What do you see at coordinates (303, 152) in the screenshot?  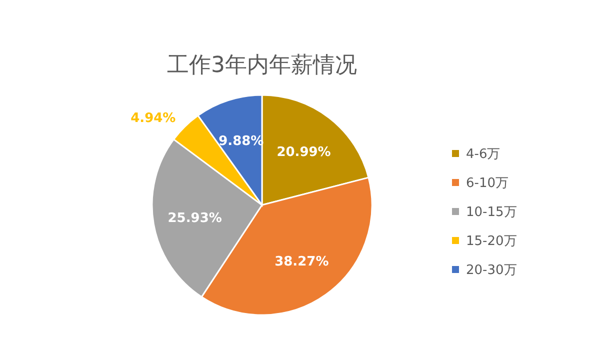 I see `data-label: 20.99%` at bounding box center [303, 152].